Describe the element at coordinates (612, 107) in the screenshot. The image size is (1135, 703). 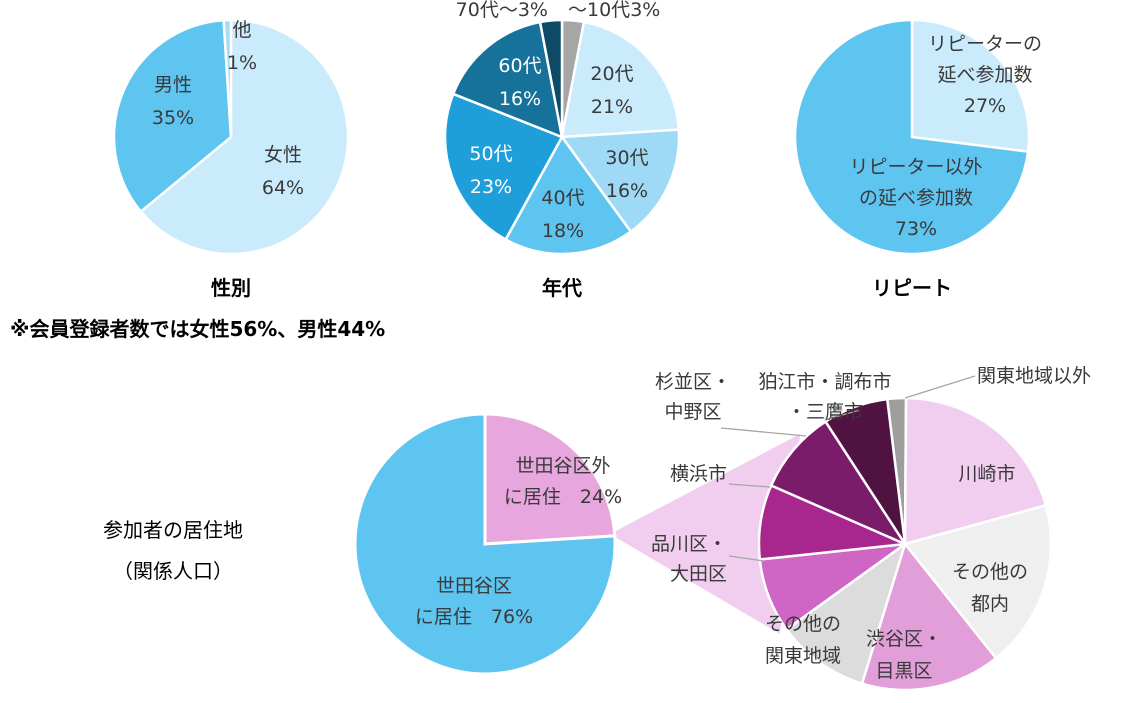
I see `slice-value-age-1: 21%` at that location.